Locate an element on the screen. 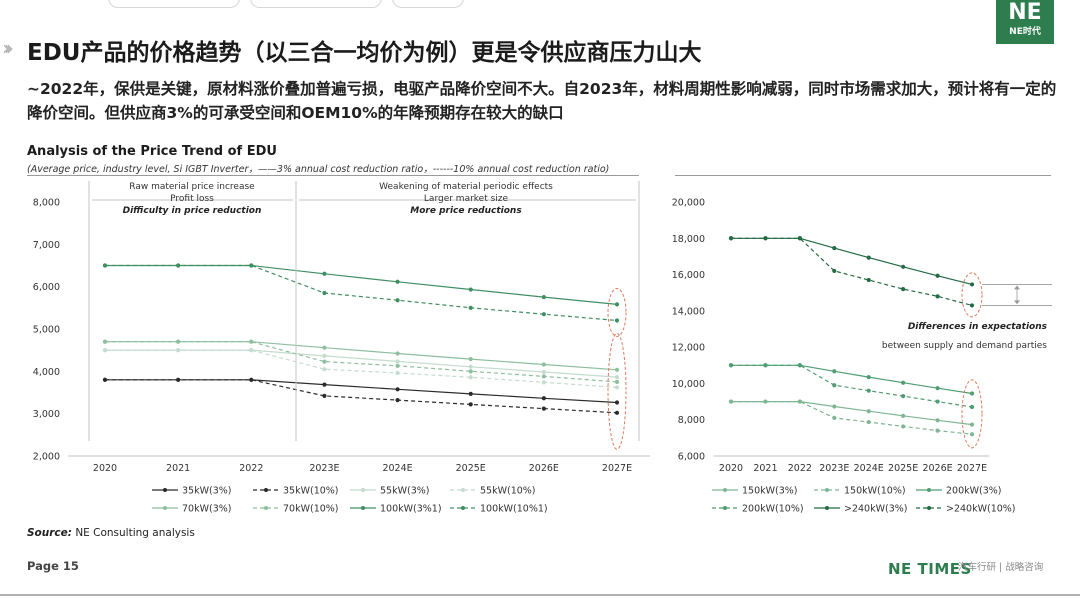 Image resolution: width=1080 pixels, height=599 pixels. page-number: Page 15 is located at coordinates (53, 566).